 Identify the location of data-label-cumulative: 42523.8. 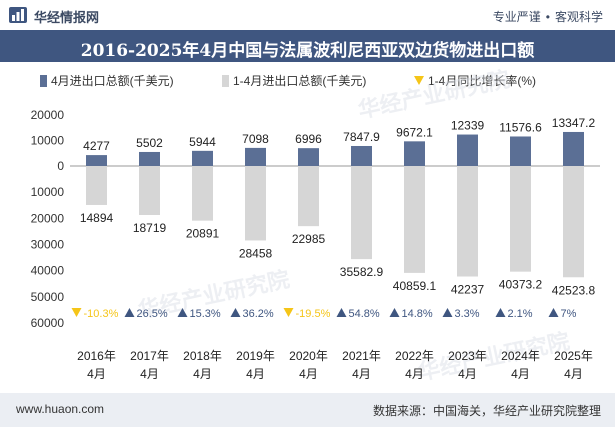
(574, 290).